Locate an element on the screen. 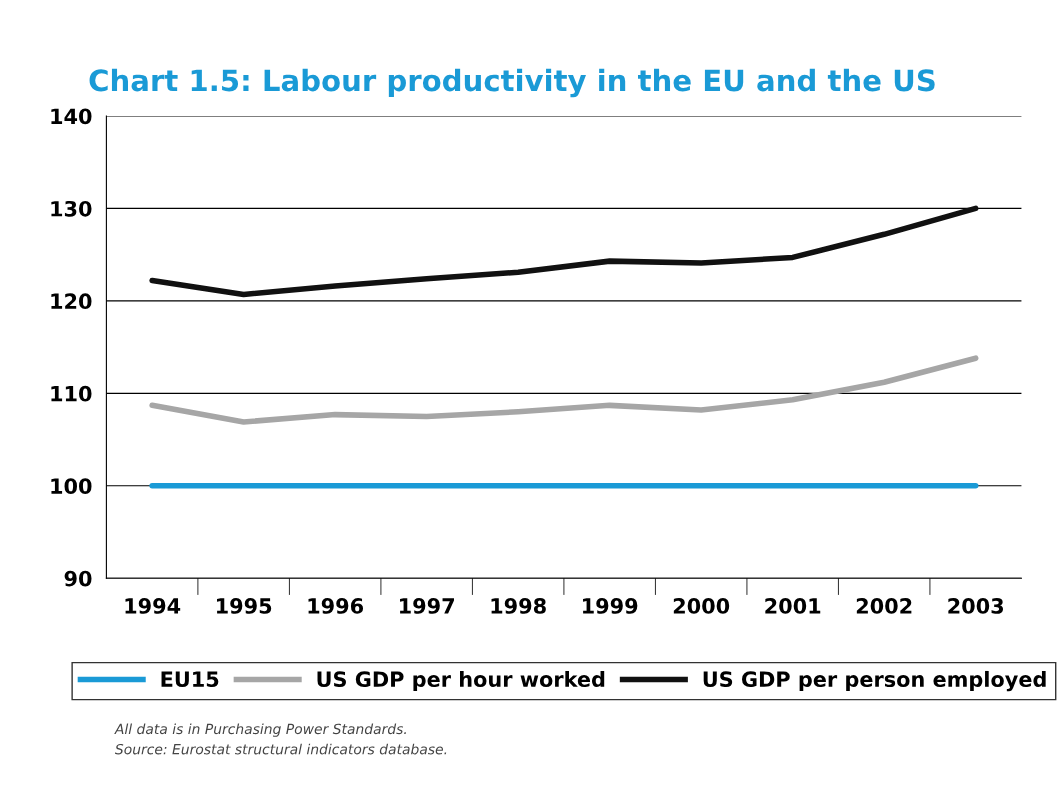 Image resolution: width=1064 pixels, height=811 pixels. x-tick-label: 2000 is located at coordinates (701, 606).